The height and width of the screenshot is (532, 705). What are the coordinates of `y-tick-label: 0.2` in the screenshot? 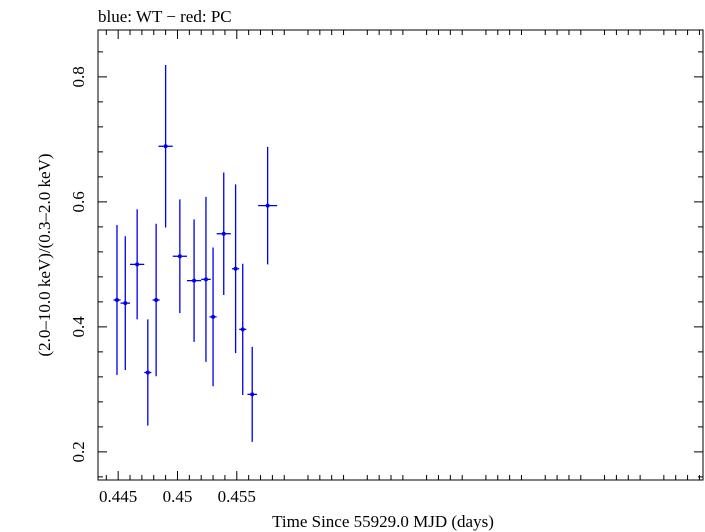 It's located at (78, 451).